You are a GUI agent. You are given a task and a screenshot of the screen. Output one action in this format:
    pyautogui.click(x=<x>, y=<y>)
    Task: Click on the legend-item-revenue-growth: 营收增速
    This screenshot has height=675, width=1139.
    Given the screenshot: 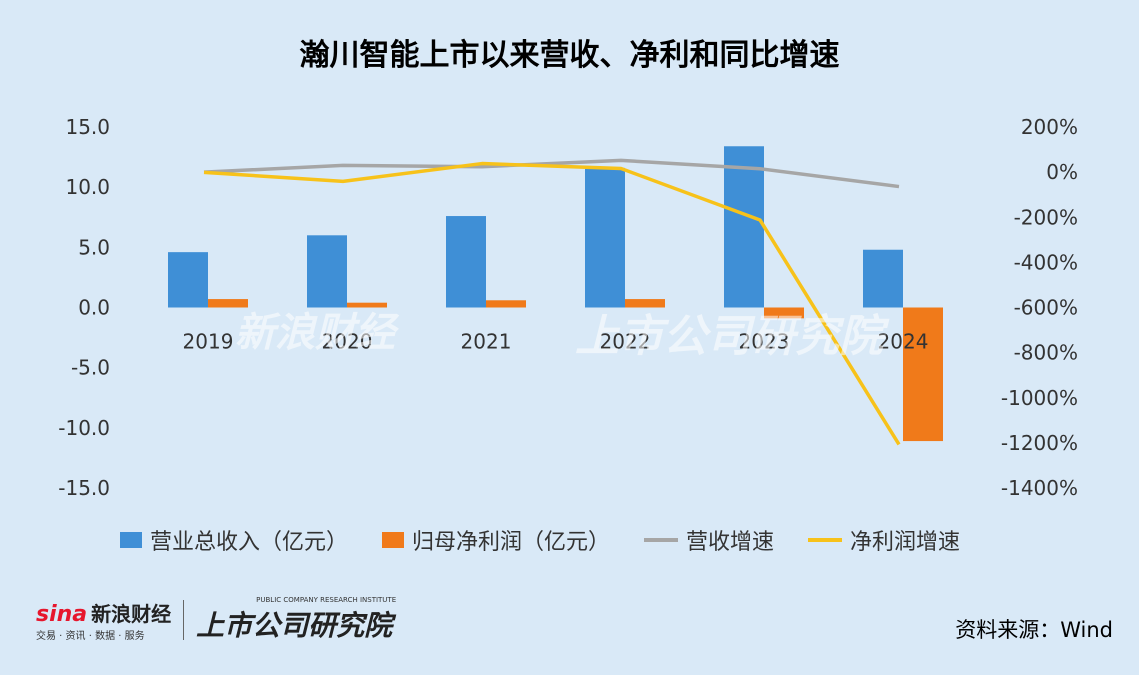 What is the action you would take?
    pyautogui.click(x=709, y=540)
    